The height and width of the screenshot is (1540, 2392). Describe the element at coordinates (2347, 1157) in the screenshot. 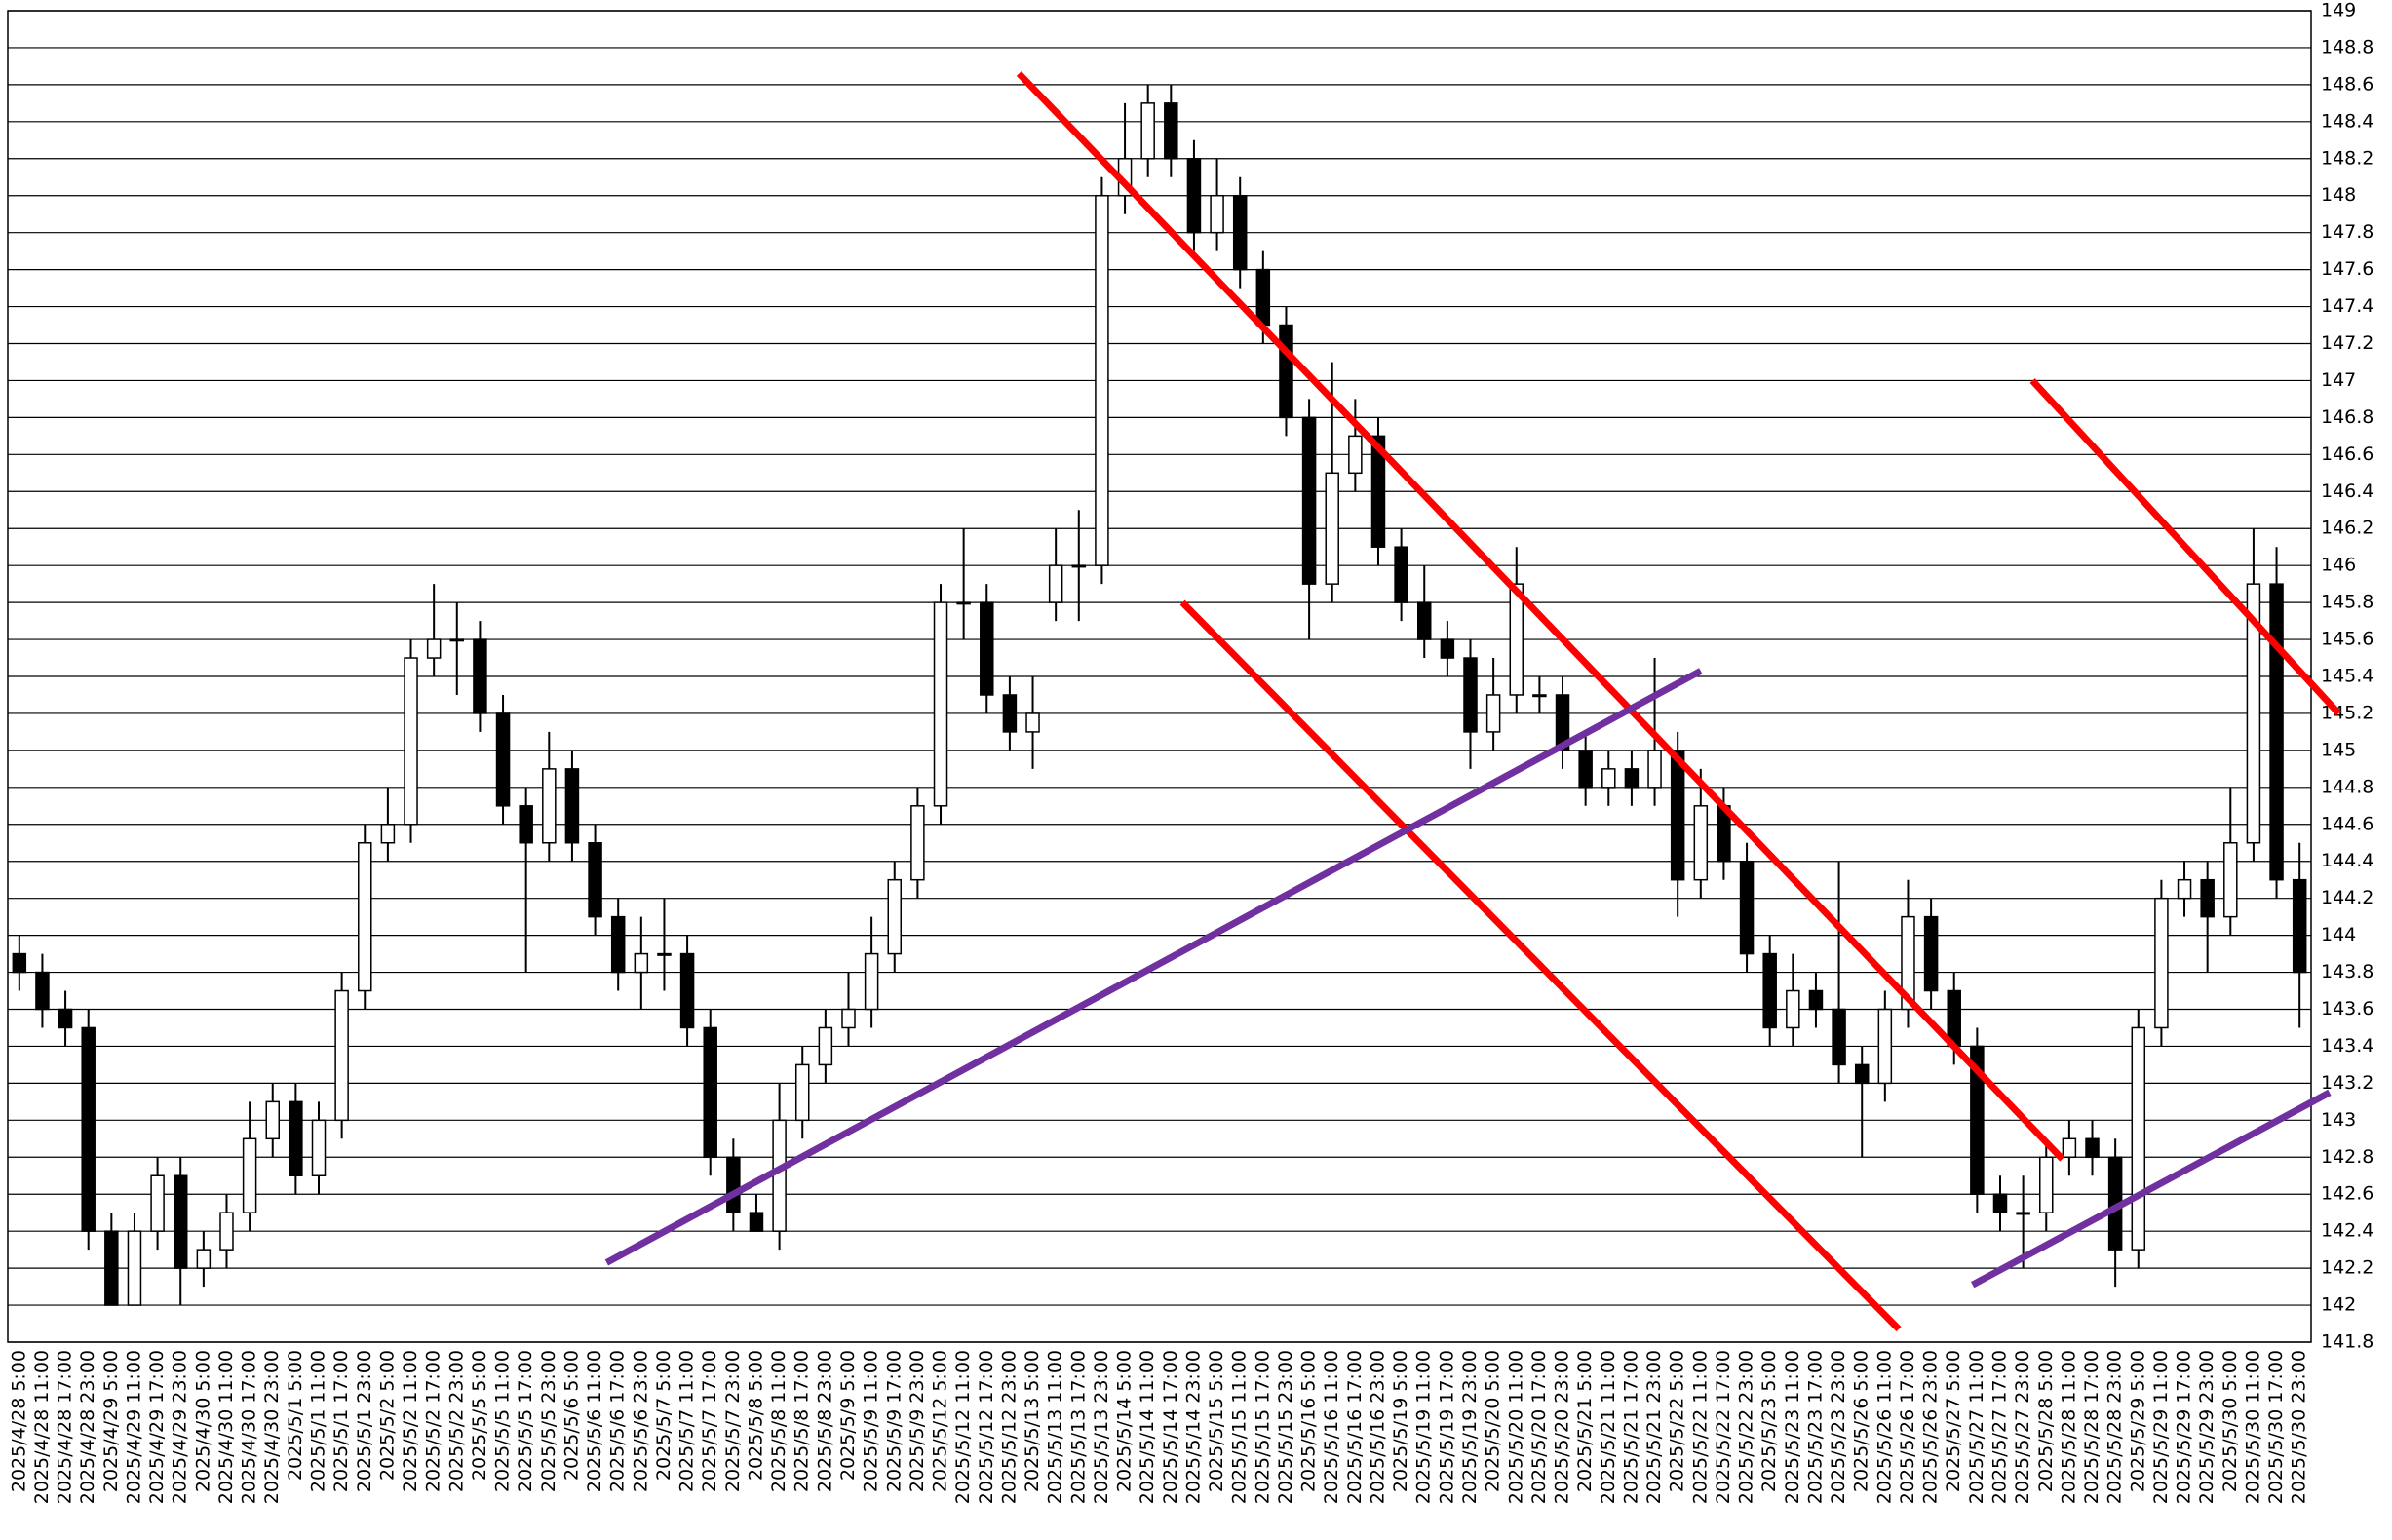

I see `y-tick-label: 142.8` at that location.